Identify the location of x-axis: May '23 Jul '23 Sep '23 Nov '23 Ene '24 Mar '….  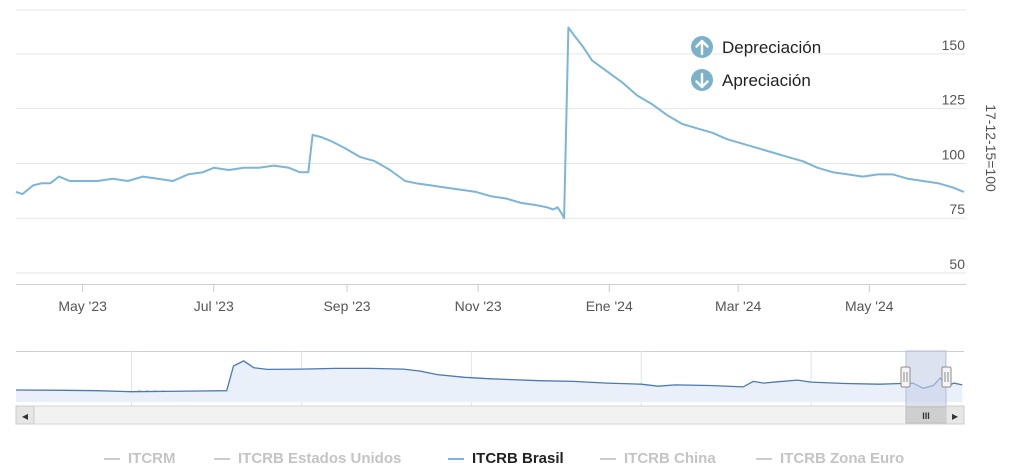
(476, 299).